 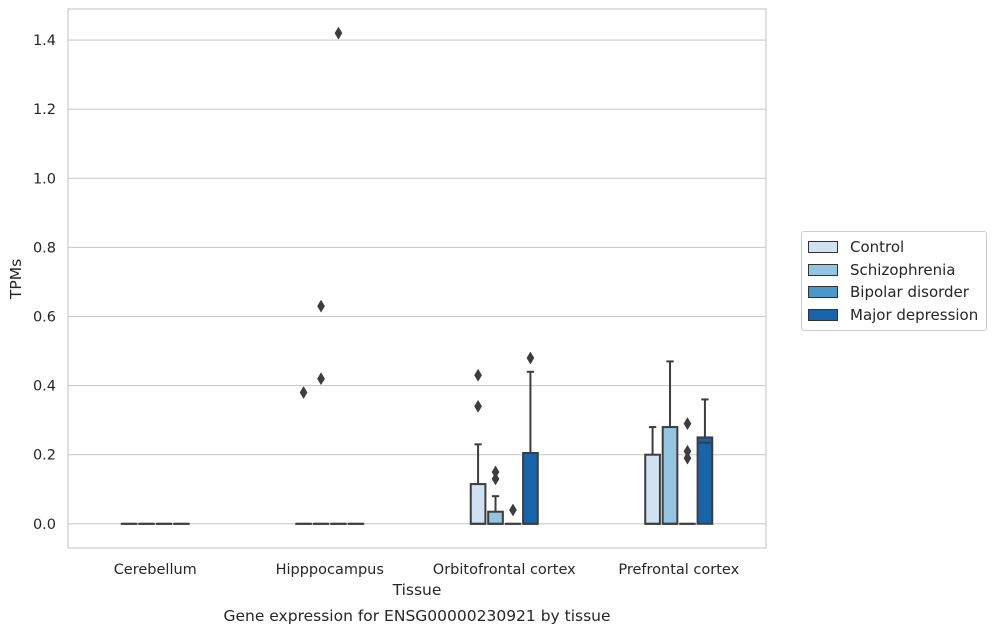 What do you see at coordinates (155, 570) in the screenshot?
I see `x-tick-label: Cerebellum` at bounding box center [155, 570].